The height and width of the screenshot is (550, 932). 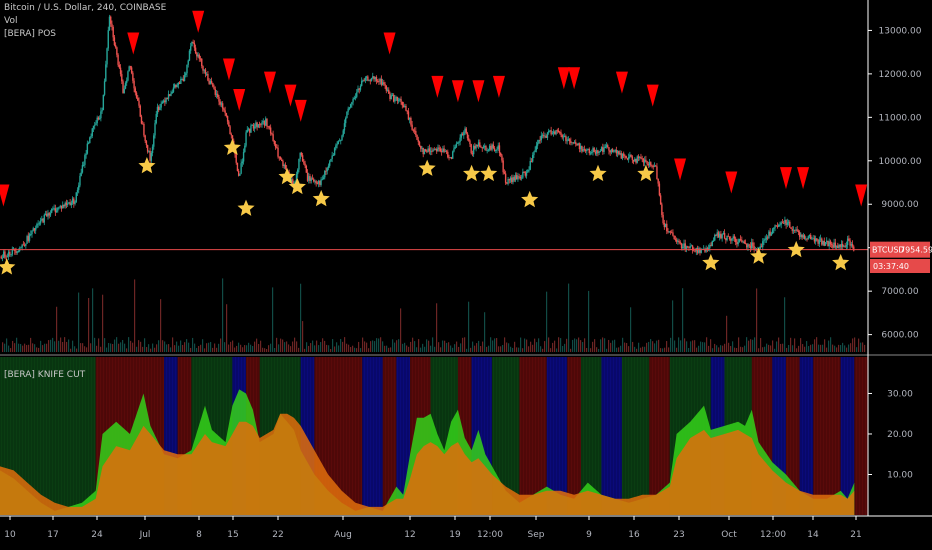 What do you see at coordinates (803, 178) in the screenshot?
I see `sell-signal-marker` at bounding box center [803, 178].